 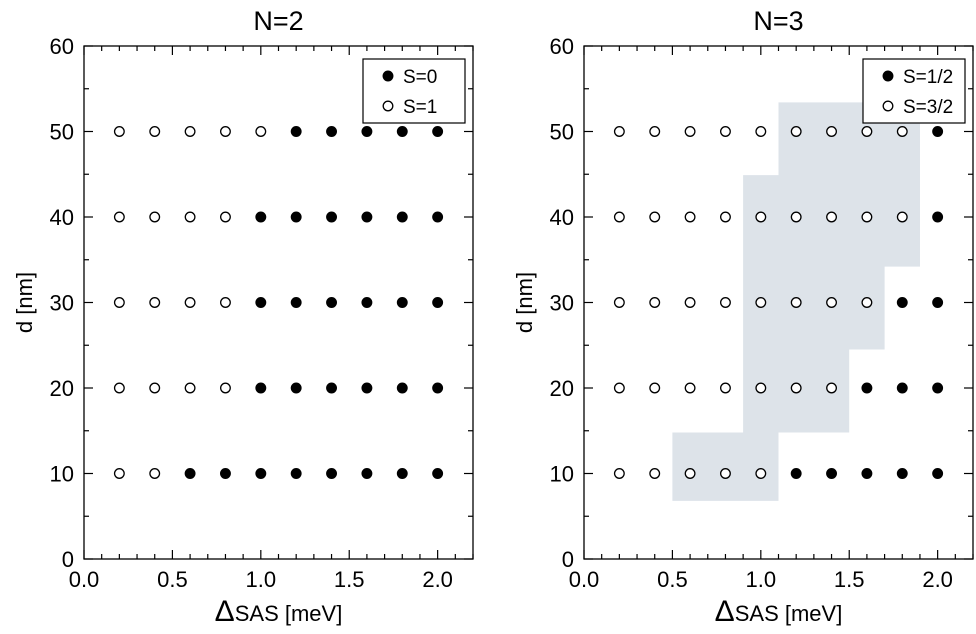 What do you see at coordinates (84, 579) in the screenshot?
I see `x-tick-label: 0.0` at bounding box center [84, 579].